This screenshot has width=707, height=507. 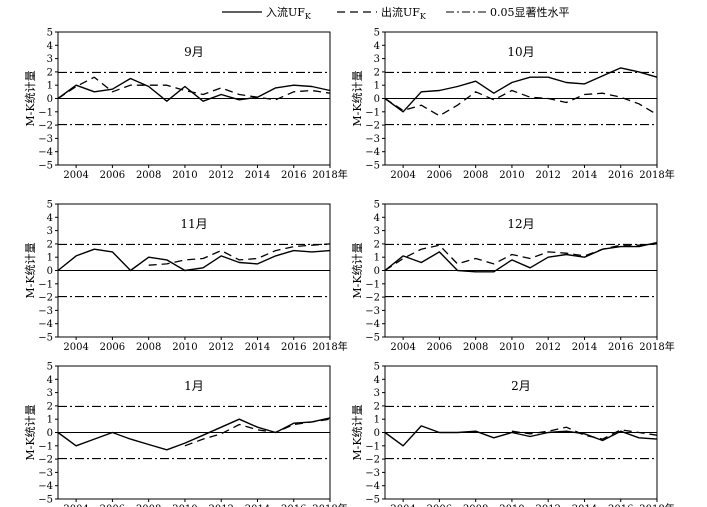 I want to click on legend-inflow-label: 入流UFK, so click(x=289, y=13).